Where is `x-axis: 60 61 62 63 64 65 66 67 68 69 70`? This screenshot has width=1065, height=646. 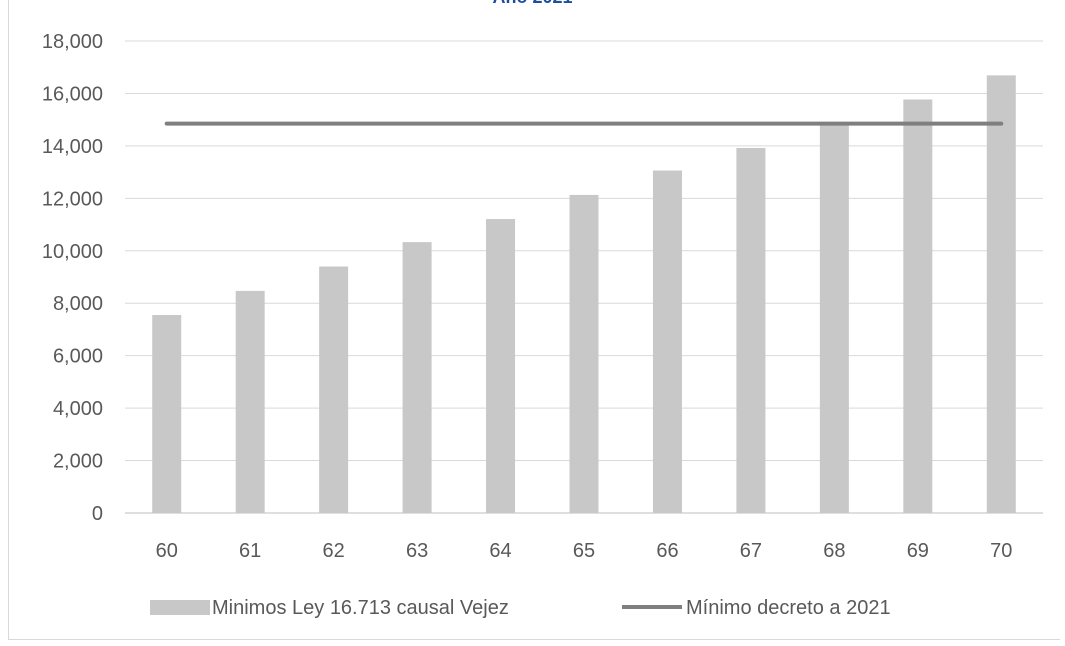
x-axis: 60 61 62 63 64 65 66 67 68 69 70 is located at coordinates (584, 551).